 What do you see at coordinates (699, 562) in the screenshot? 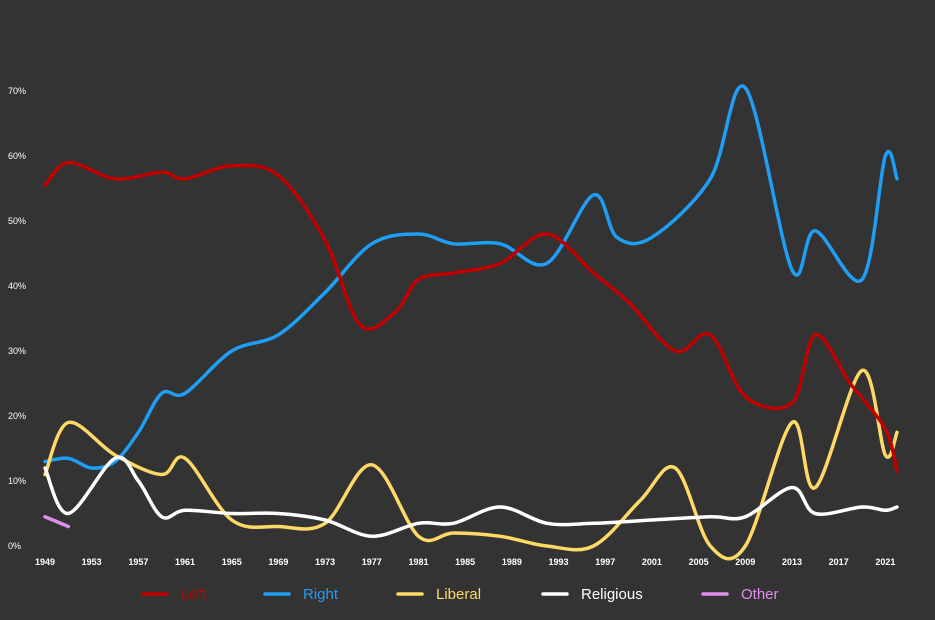
I see `x-tick-label: 2005` at bounding box center [699, 562].